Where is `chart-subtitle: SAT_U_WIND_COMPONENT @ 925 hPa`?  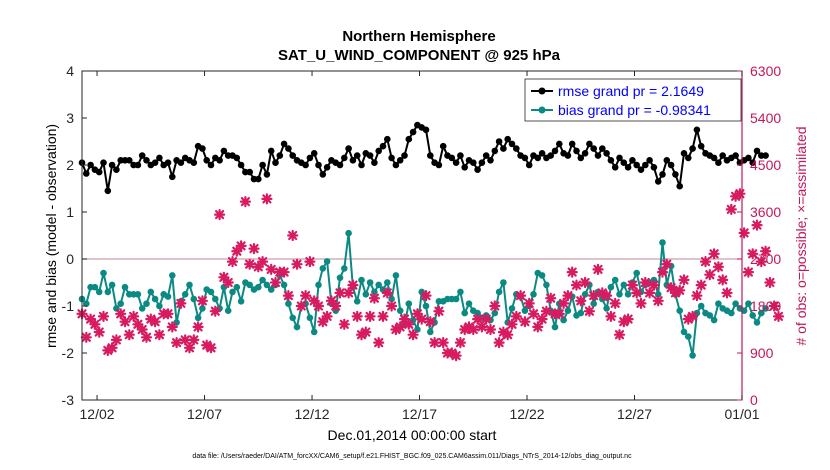
chart-subtitle: SAT_U_WIND_COMPONENT @ 925 hPa is located at coordinates (419, 55).